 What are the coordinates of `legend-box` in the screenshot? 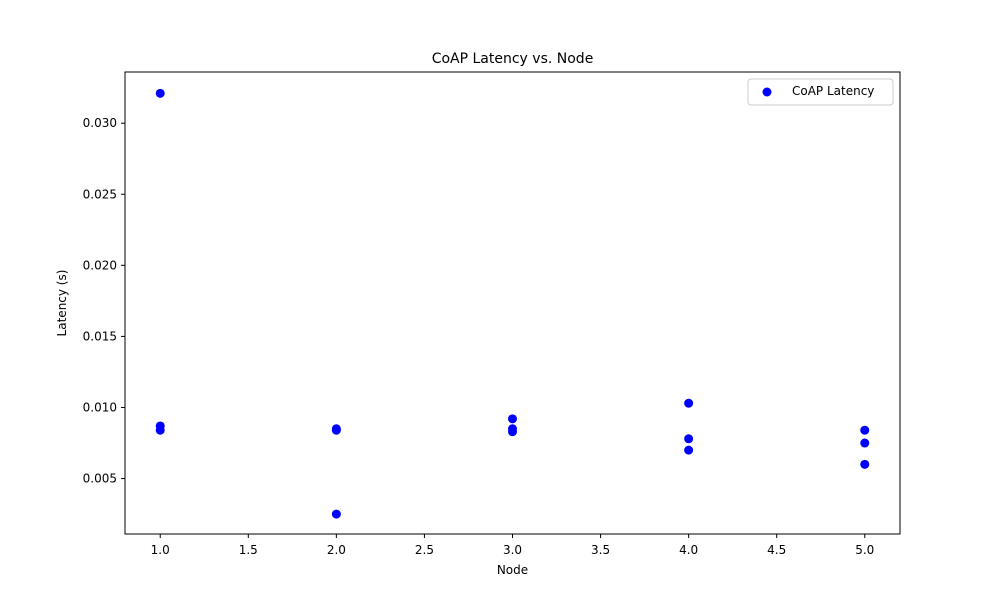 It's located at (820, 92).